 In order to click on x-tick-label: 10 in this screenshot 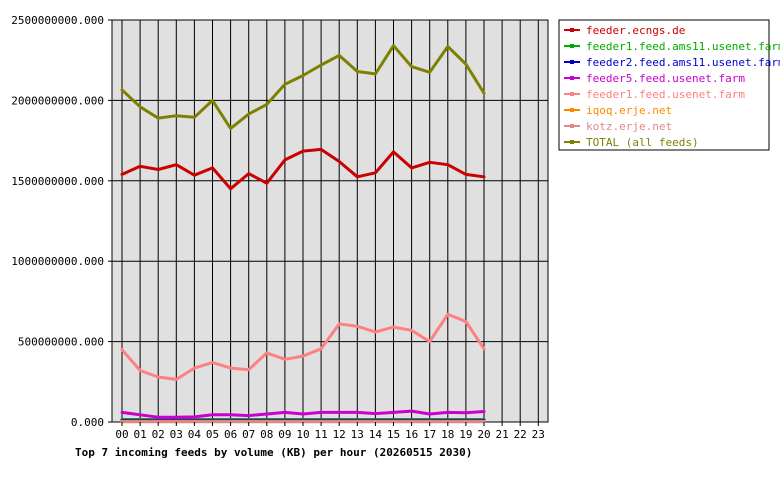, I will do `click(302, 434)`.